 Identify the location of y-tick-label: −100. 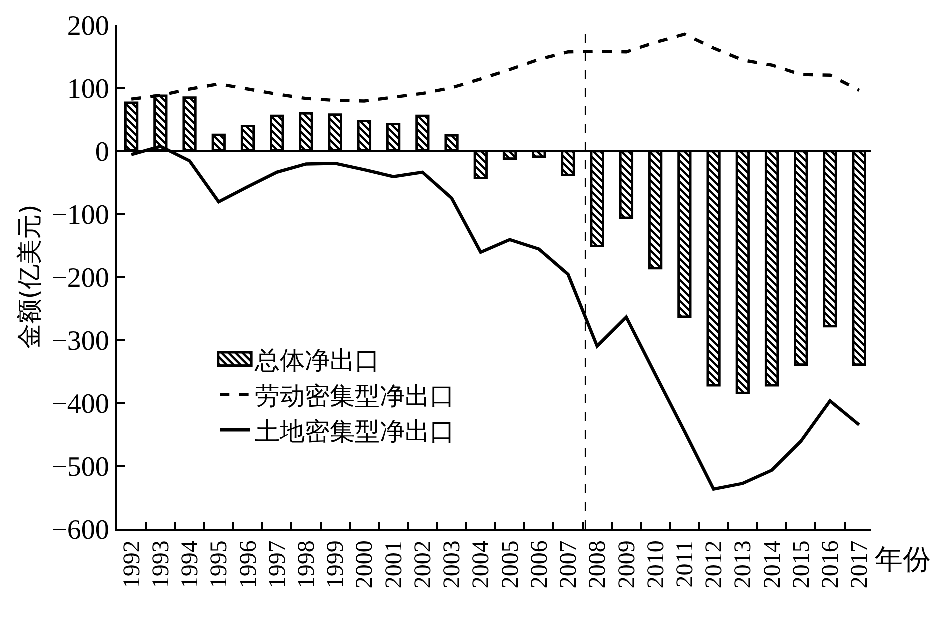
(81, 215).